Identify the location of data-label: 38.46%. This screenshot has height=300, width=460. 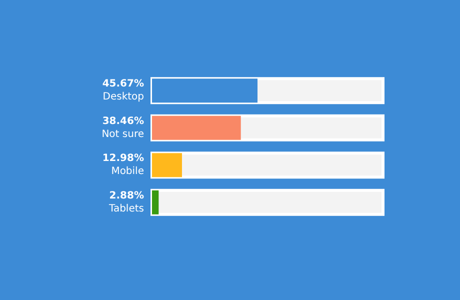
(123, 121).